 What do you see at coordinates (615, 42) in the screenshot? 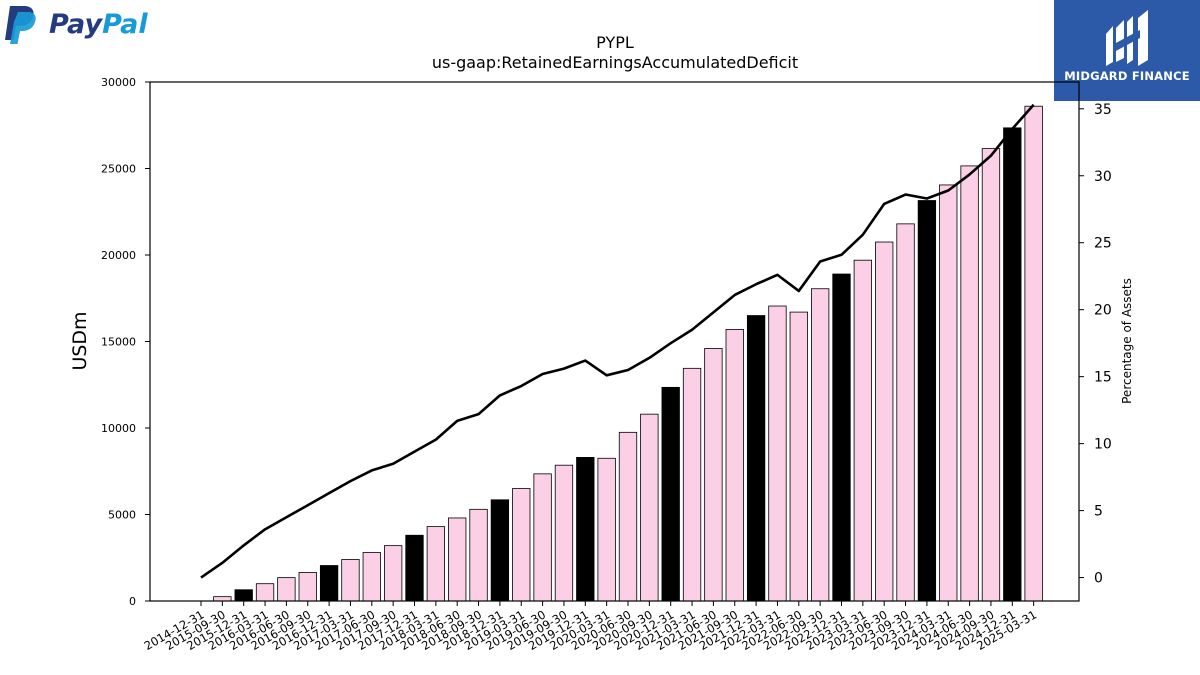
I see `chart-title: PYPL` at bounding box center [615, 42].